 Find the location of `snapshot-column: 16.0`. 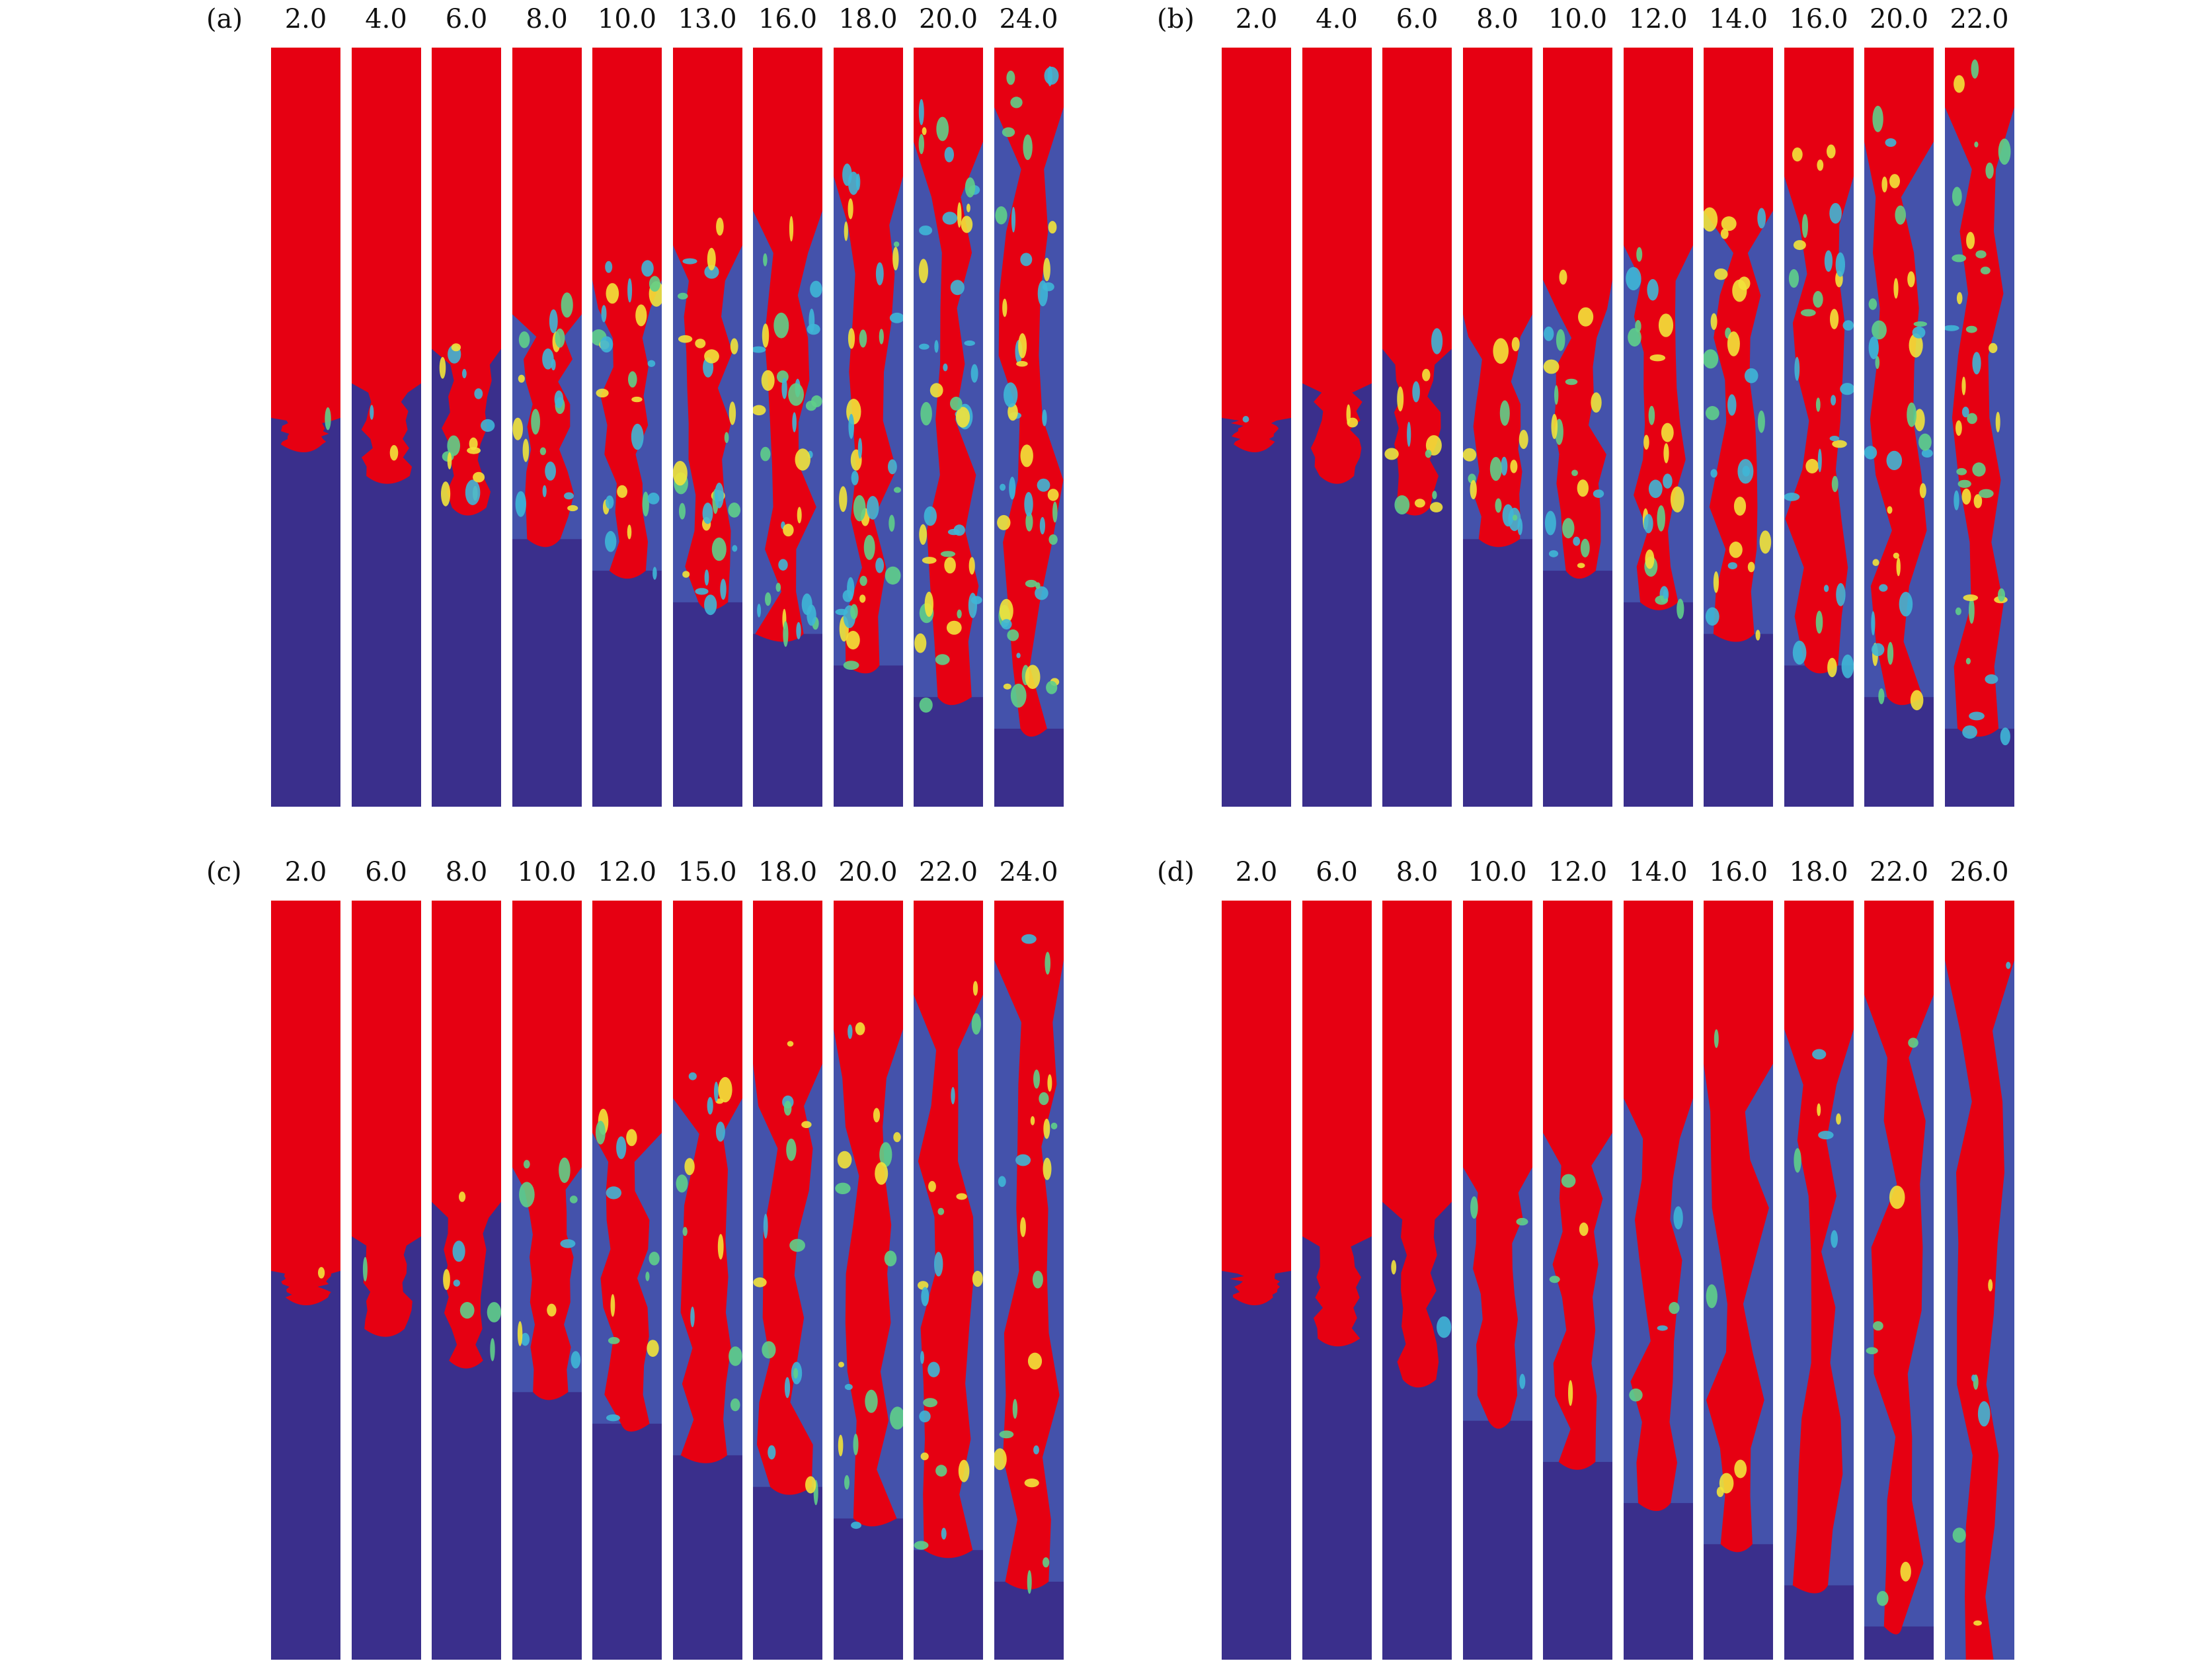

snapshot-column: 16.0 is located at coordinates (1819, 405).